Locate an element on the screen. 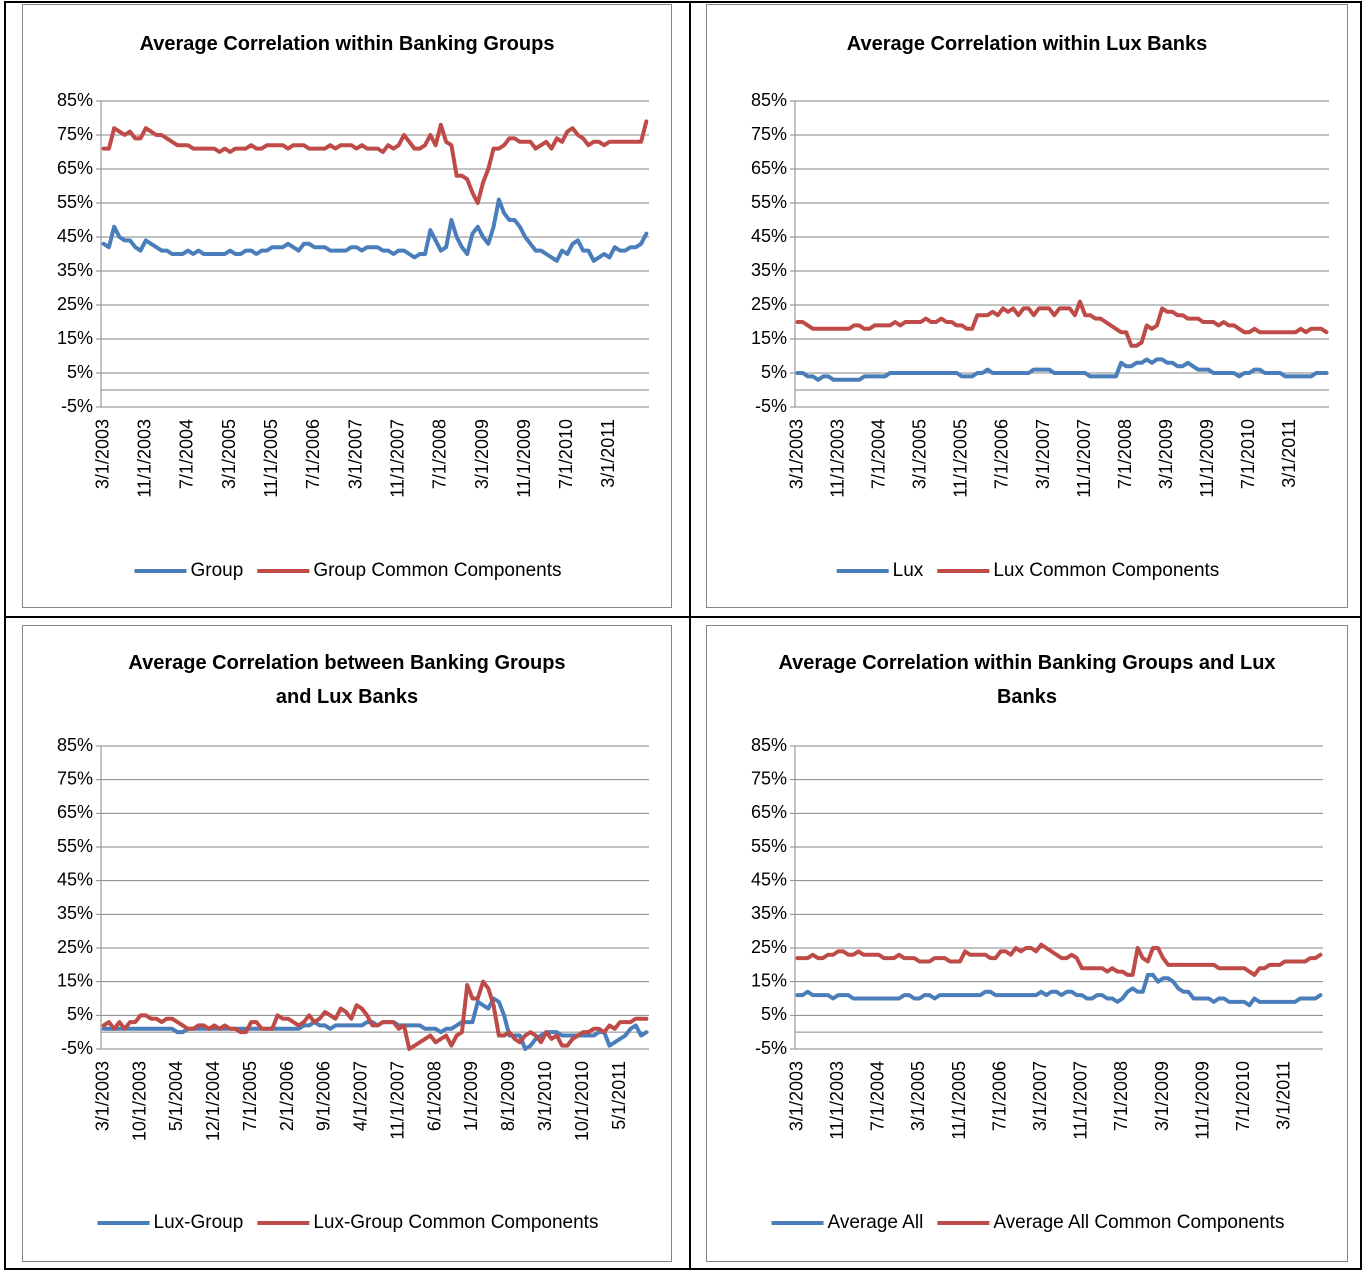  legend-label: Group is located at coordinates (217, 570).